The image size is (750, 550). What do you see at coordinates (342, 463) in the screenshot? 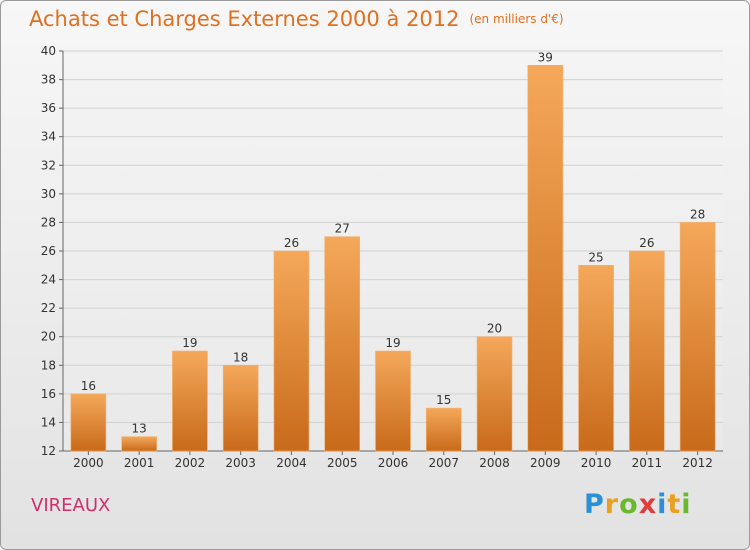
I see `x-tick-label: 2005` at bounding box center [342, 463].